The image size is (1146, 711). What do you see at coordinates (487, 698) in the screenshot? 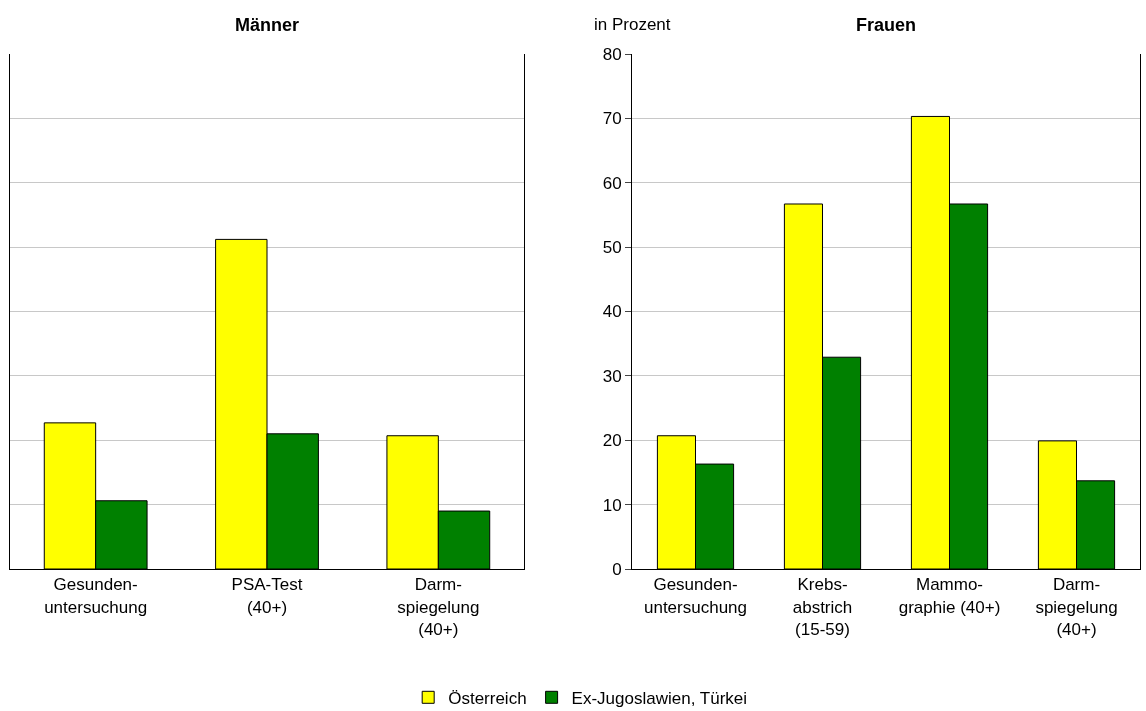
I see `legend-label: Österreich` at bounding box center [487, 698].